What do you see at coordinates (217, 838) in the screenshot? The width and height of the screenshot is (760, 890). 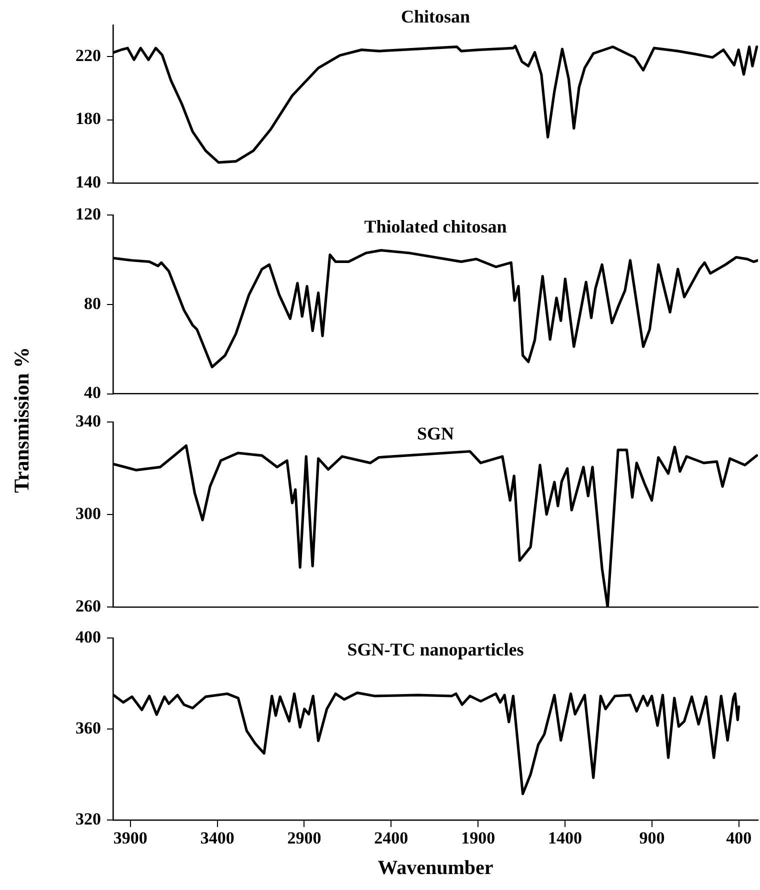 I see `x-tick-label: 3400` at bounding box center [217, 838].